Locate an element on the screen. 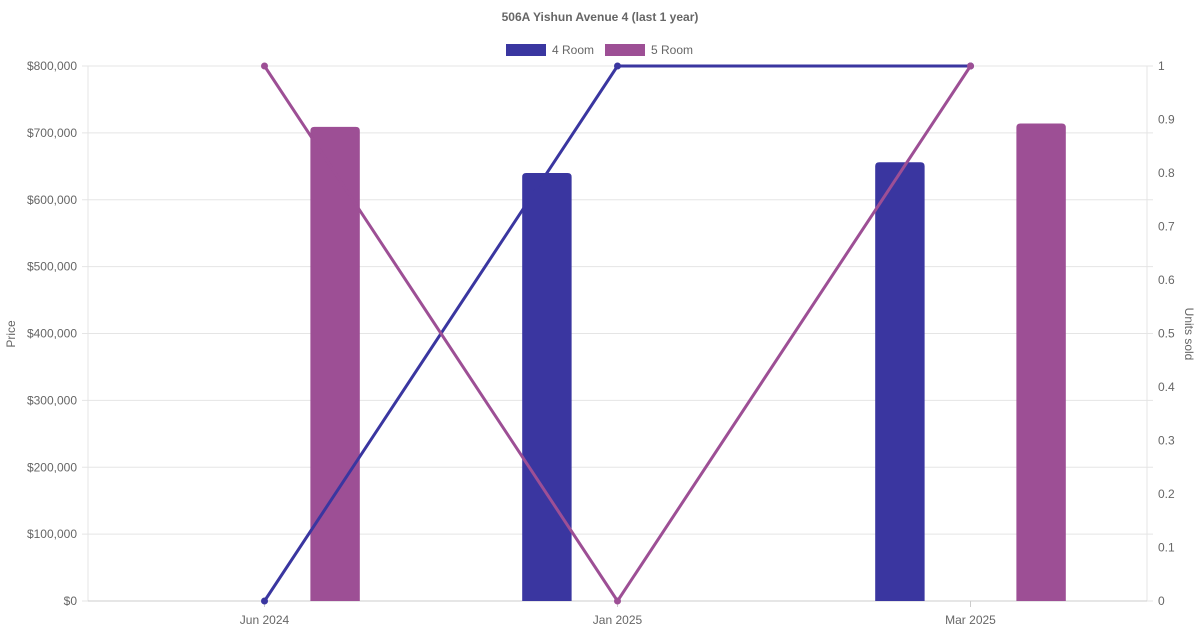  point-5-room-jun-2024 is located at coordinates (264, 66).